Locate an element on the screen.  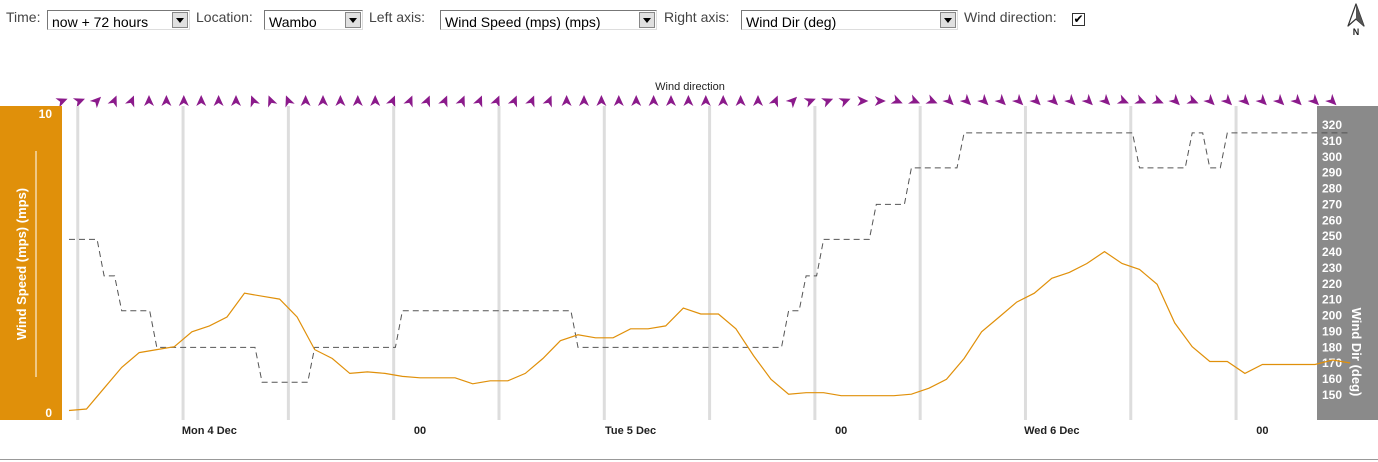
right-tick-label: 250 is located at coordinates (1332, 236).